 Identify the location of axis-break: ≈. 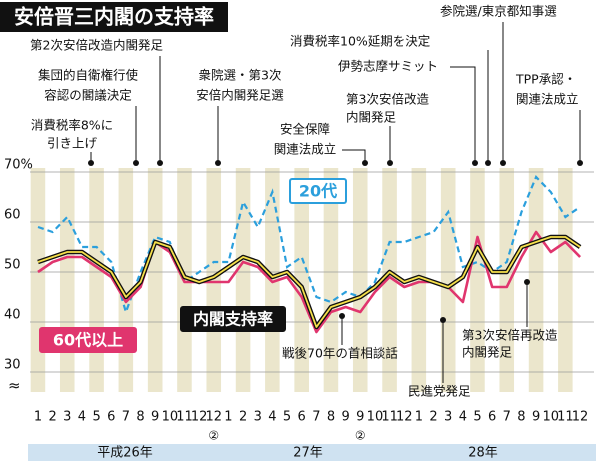
(14, 386).